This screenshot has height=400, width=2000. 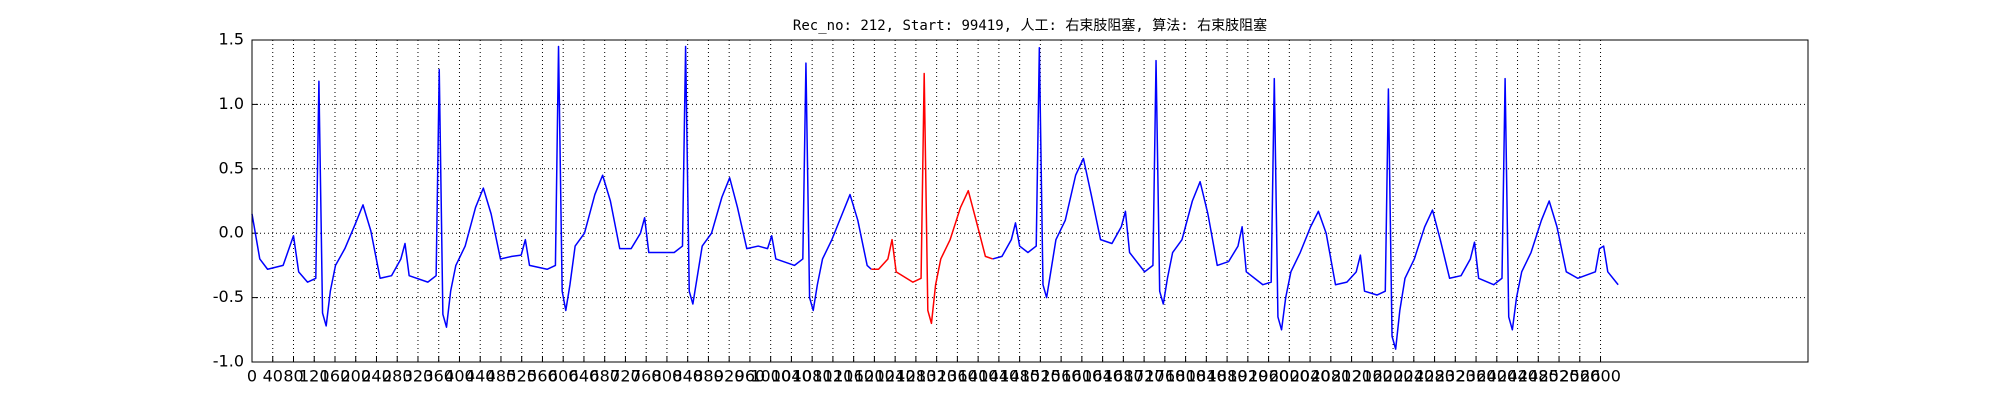 I want to click on ecg-line, so click(x=932, y=198).